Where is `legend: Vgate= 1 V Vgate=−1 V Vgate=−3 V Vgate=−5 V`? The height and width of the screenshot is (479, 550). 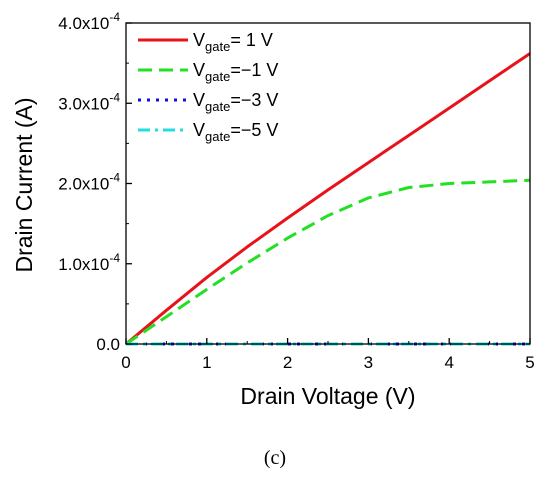
legend: Vgate= 1 V Vgate=−1 V Vgate=−3 V Vgate=−5 V is located at coordinates (208, 87).